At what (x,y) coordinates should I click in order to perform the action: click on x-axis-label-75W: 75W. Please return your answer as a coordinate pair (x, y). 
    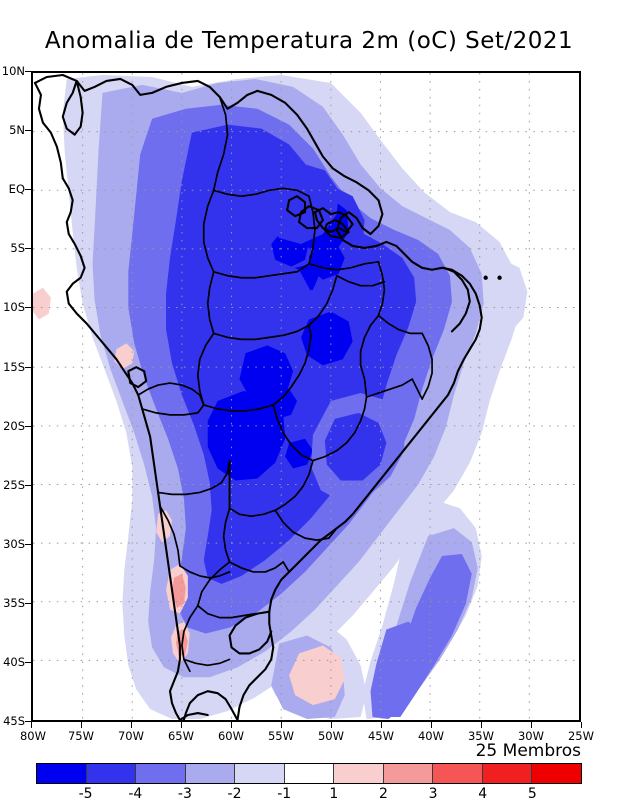
    Looking at the image, I should click on (81, 736).